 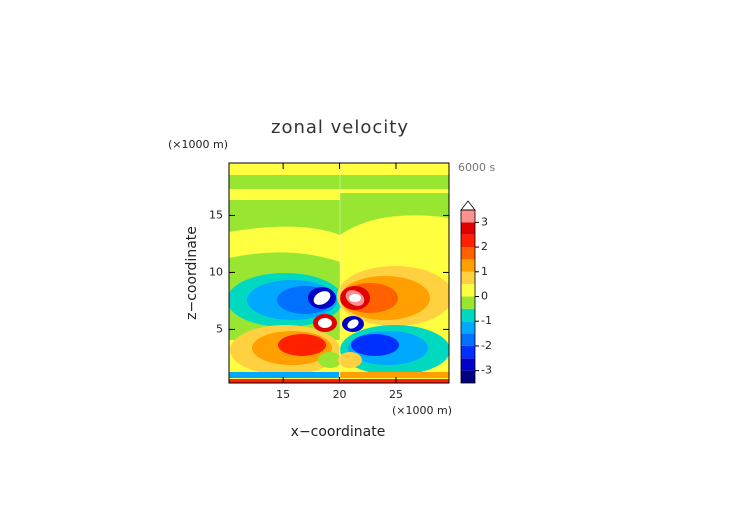 What do you see at coordinates (198, 144) in the screenshot?
I see `y-unit-label: (×1000 m)` at bounding box center [198, 144].